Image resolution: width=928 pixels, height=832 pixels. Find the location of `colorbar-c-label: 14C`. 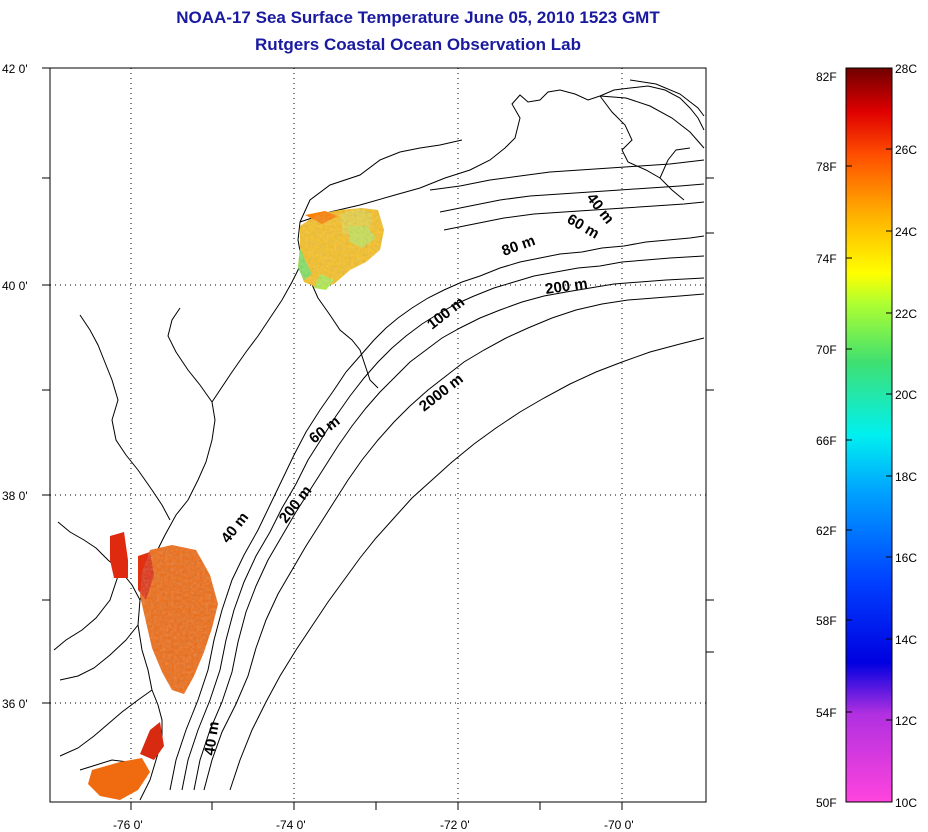

colorbar-c-label: 14C is located at coordinates (906, 640).